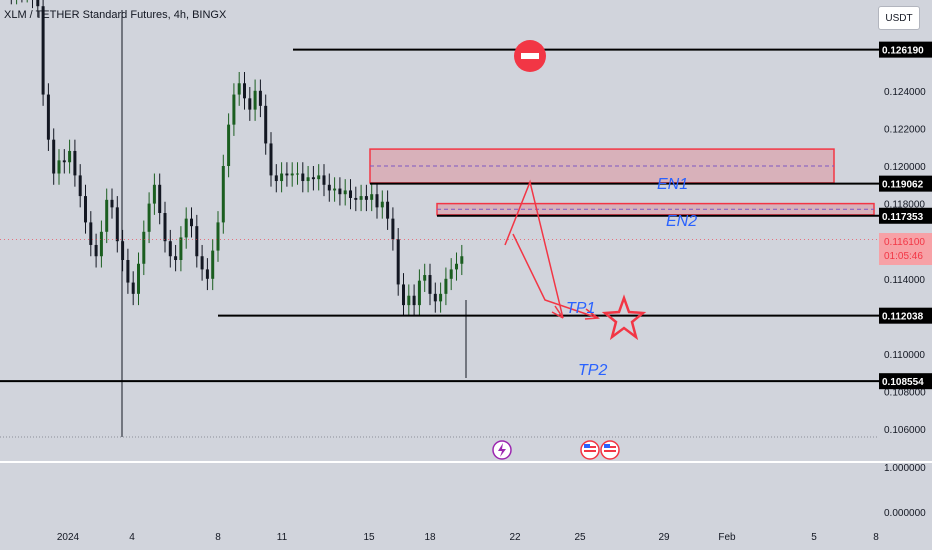  I want to click on label-tp1: TP1, so click(580, 308).